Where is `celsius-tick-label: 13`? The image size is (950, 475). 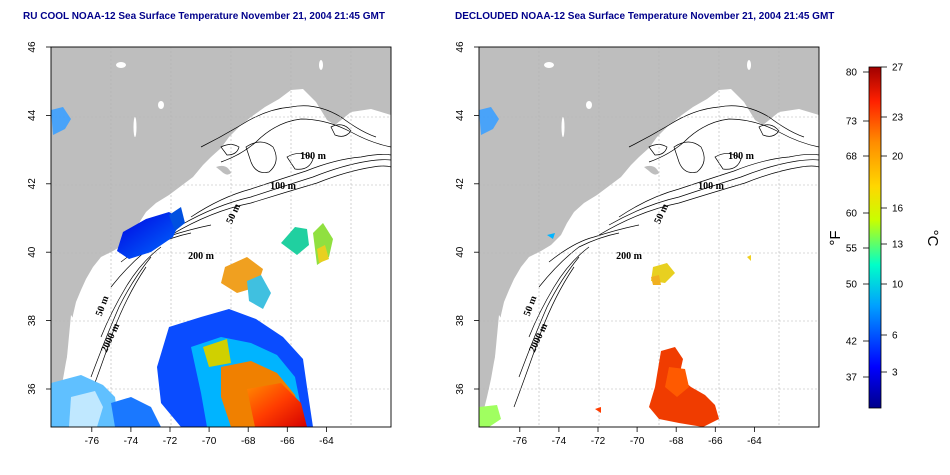 celsius-tick-label: 13 is located at coordinates (898, 245).